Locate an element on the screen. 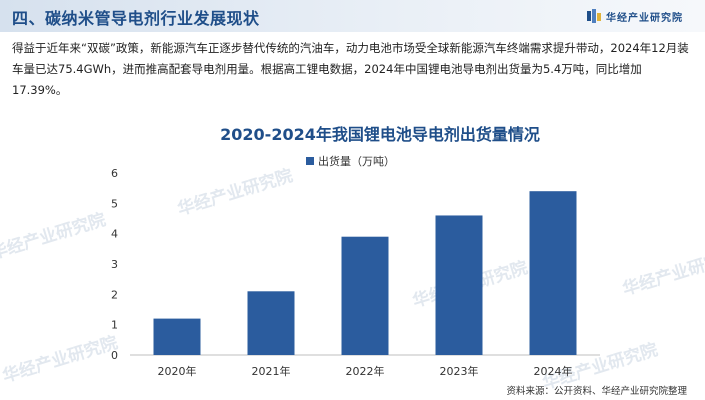 This screenshot has width=705, height=400. y-tick-label: 1 is located at coordinates (114, 325).